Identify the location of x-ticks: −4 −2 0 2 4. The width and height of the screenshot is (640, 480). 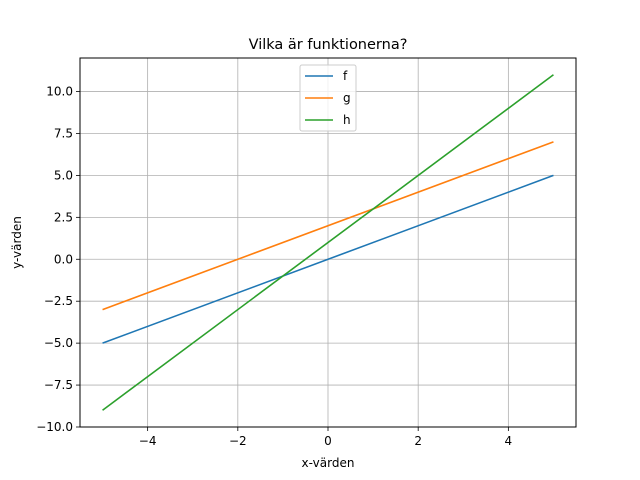
(325, 437).